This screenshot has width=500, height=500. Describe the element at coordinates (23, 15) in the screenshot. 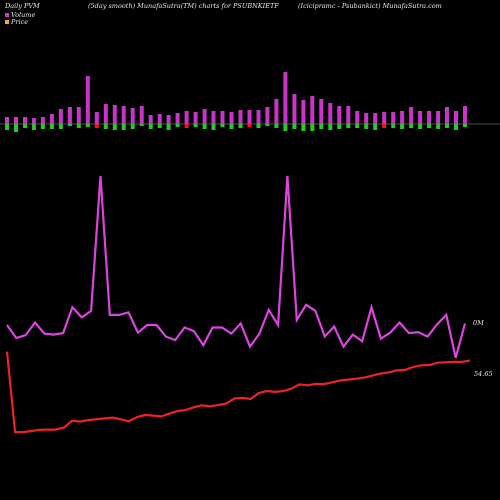

I see `legend-volume-label: Volume` at that location.